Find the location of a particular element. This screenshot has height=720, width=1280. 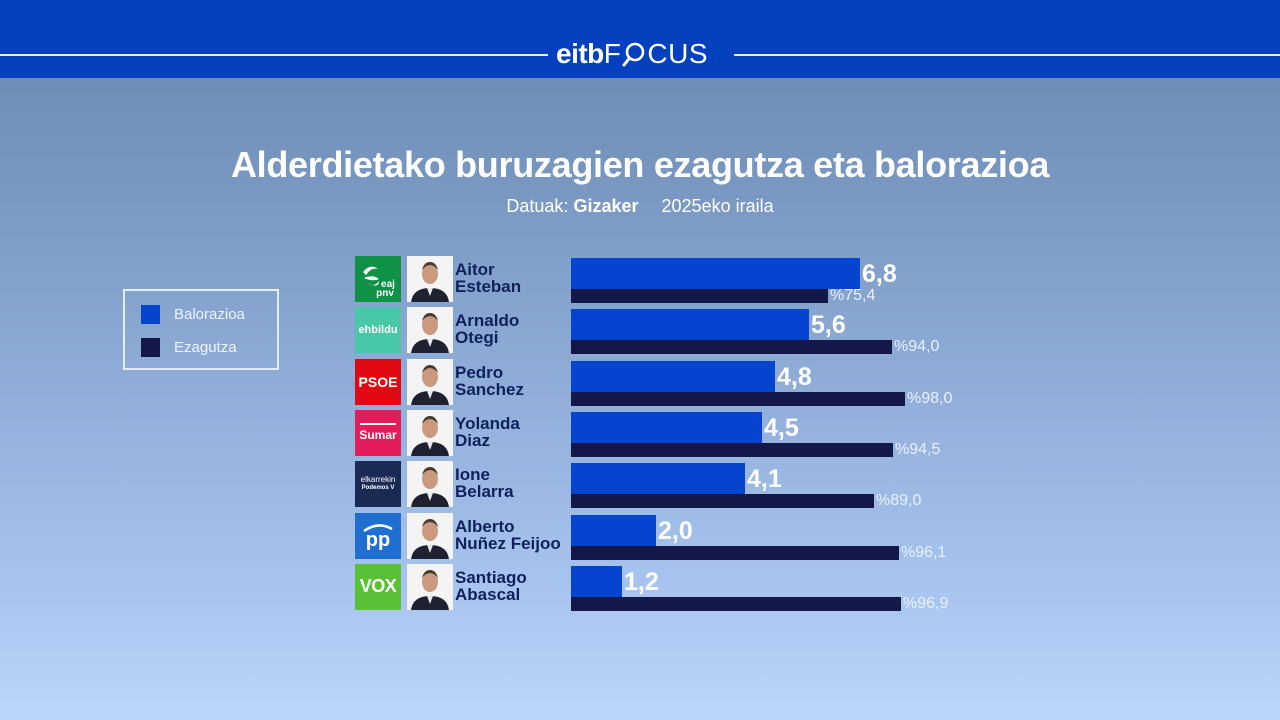

recognition-value: %94,5 is located at coordinates (918, 449).